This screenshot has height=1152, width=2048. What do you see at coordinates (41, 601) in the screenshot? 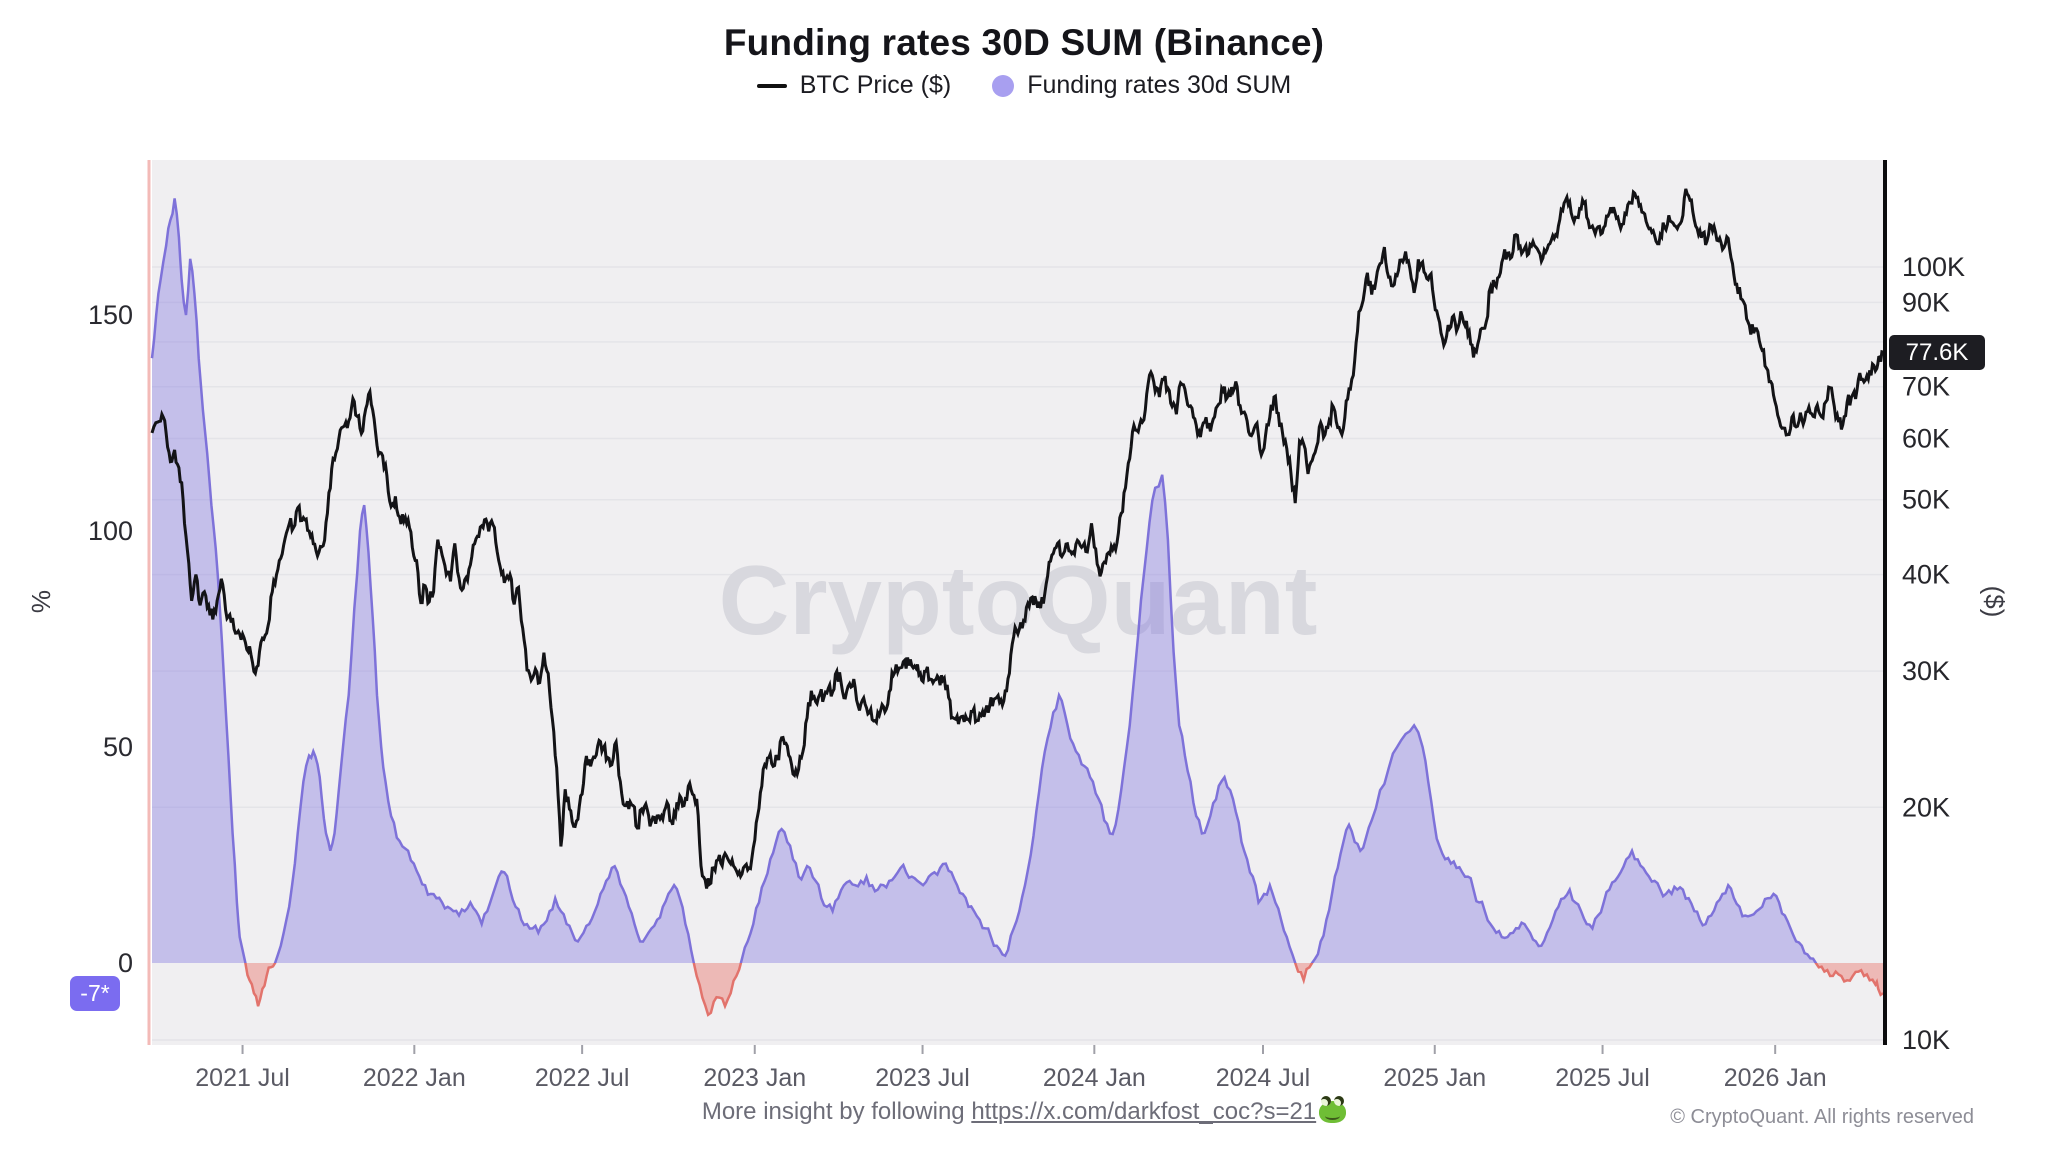
I see `left-axis-title: %` at bounding box center [41, 601].